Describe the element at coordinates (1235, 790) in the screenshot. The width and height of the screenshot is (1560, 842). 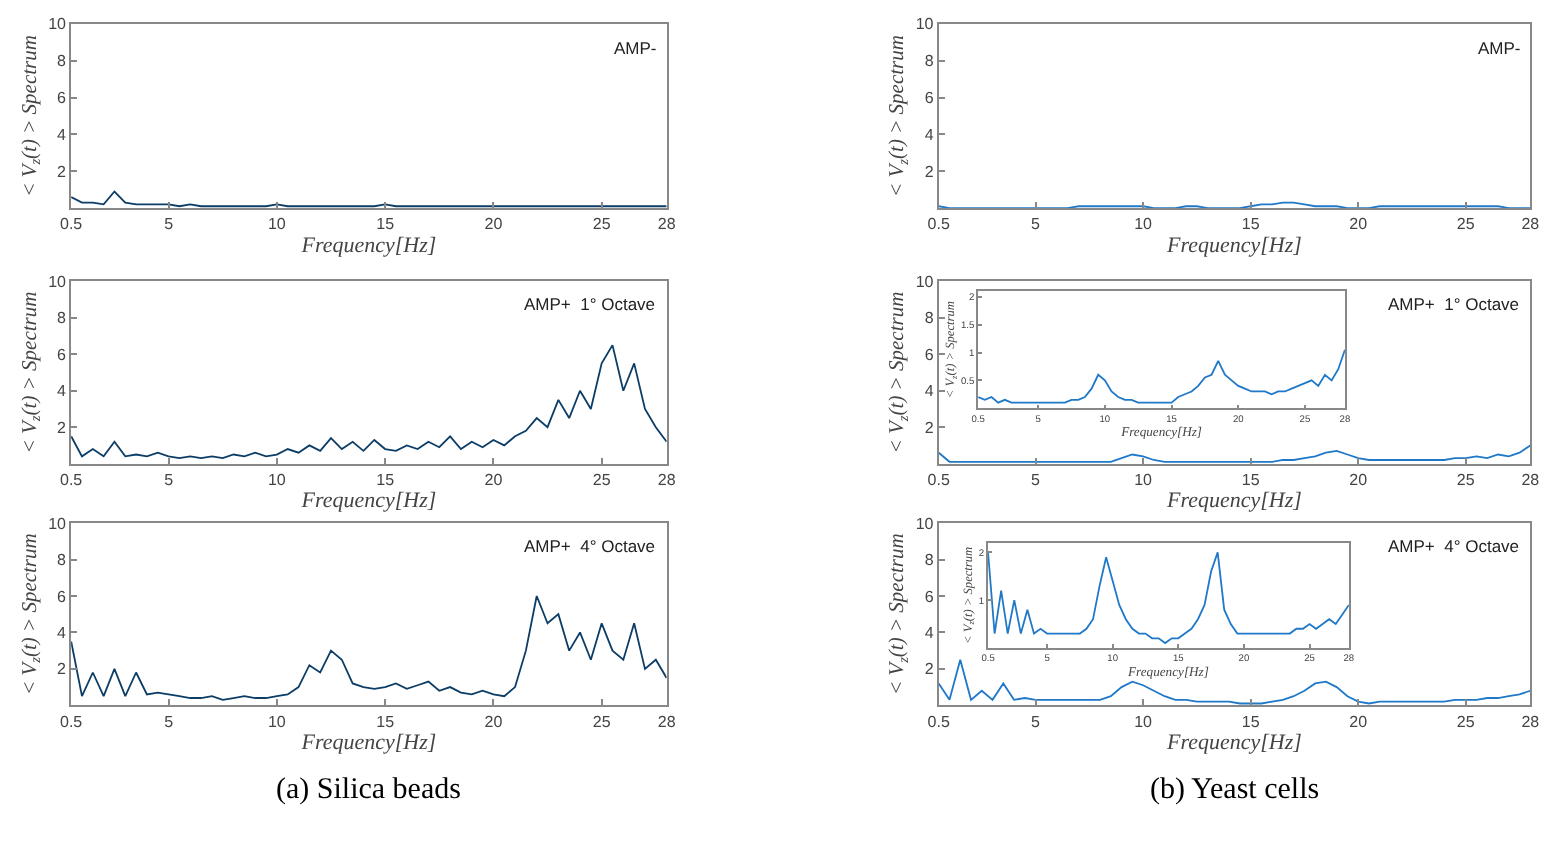
I see `text: (b) Yeast cells` at that location.